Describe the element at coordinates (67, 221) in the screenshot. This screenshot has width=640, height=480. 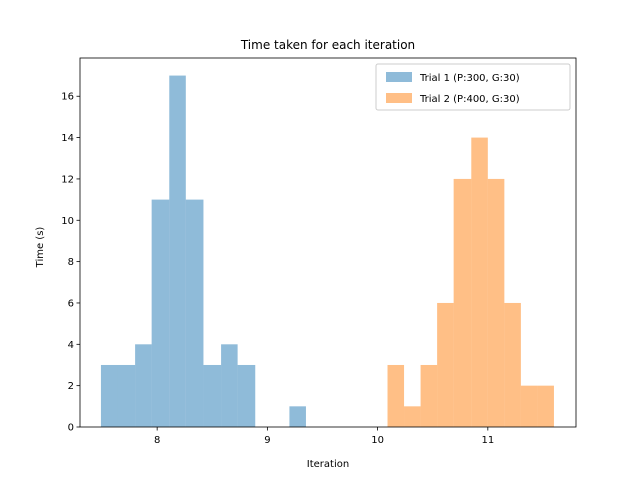
I see `y-tick-label: 10` at that location.